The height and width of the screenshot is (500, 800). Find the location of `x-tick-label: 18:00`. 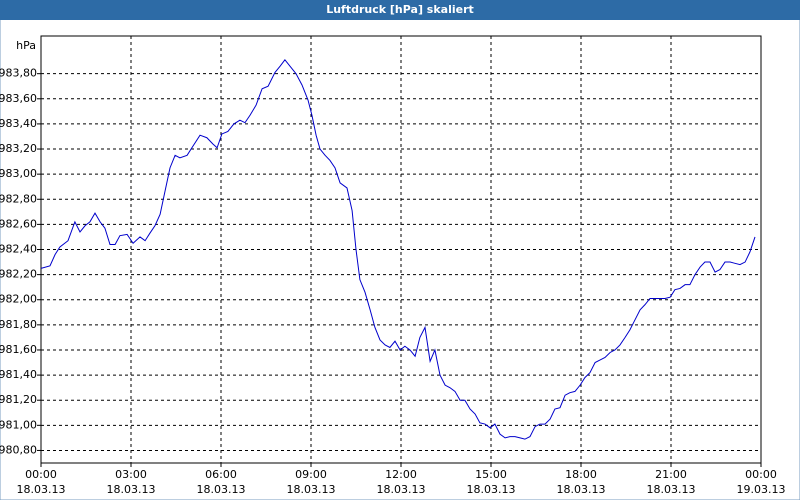

x-tick-label: 18:00 is located at coordinates (581, 474).